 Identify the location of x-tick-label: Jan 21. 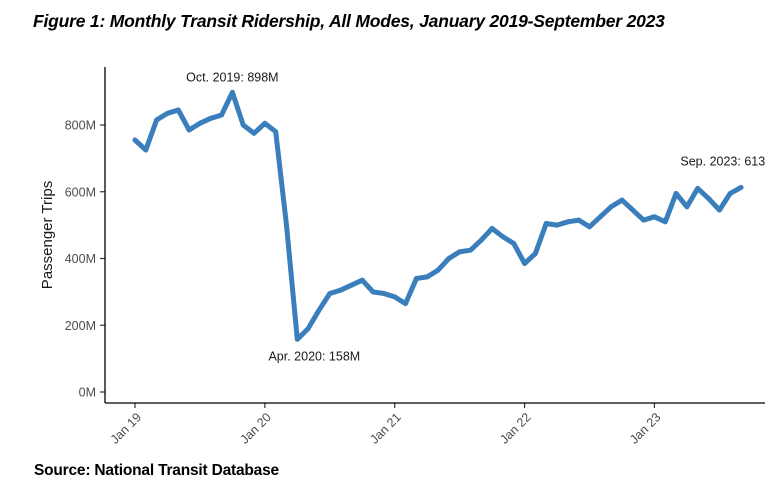
(385, 428).